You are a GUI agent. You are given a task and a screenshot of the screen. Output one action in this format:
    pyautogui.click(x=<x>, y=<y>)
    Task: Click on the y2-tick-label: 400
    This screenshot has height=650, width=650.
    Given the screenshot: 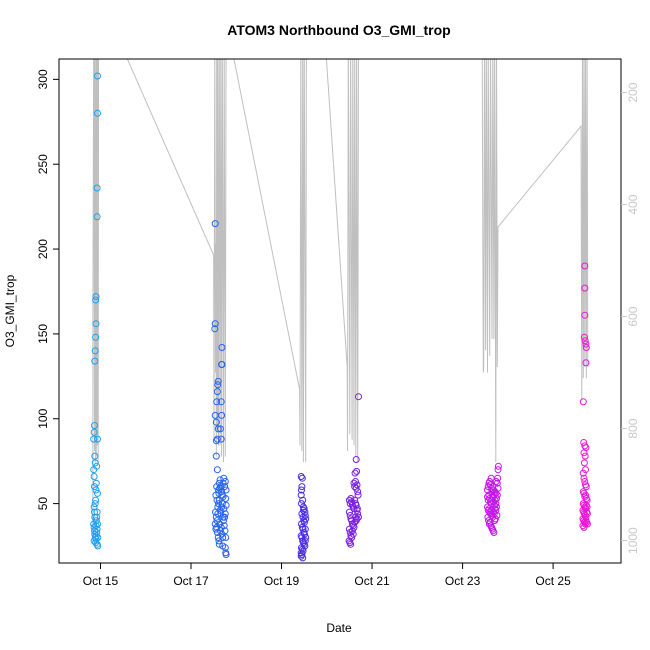 What is the action you would take?
    pyautogui.click(x=633, y=204)
    